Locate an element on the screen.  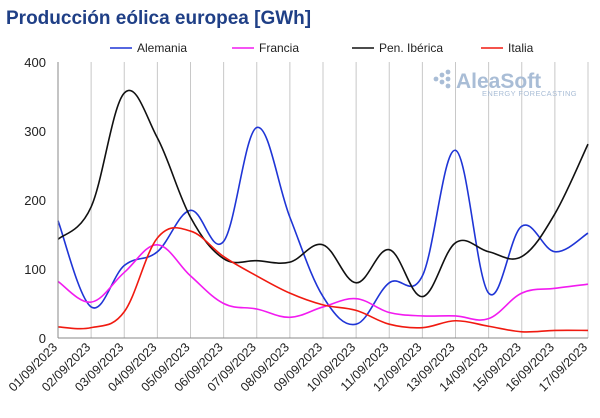
y-tick-label: 200 is located at coordinates (35, 200).